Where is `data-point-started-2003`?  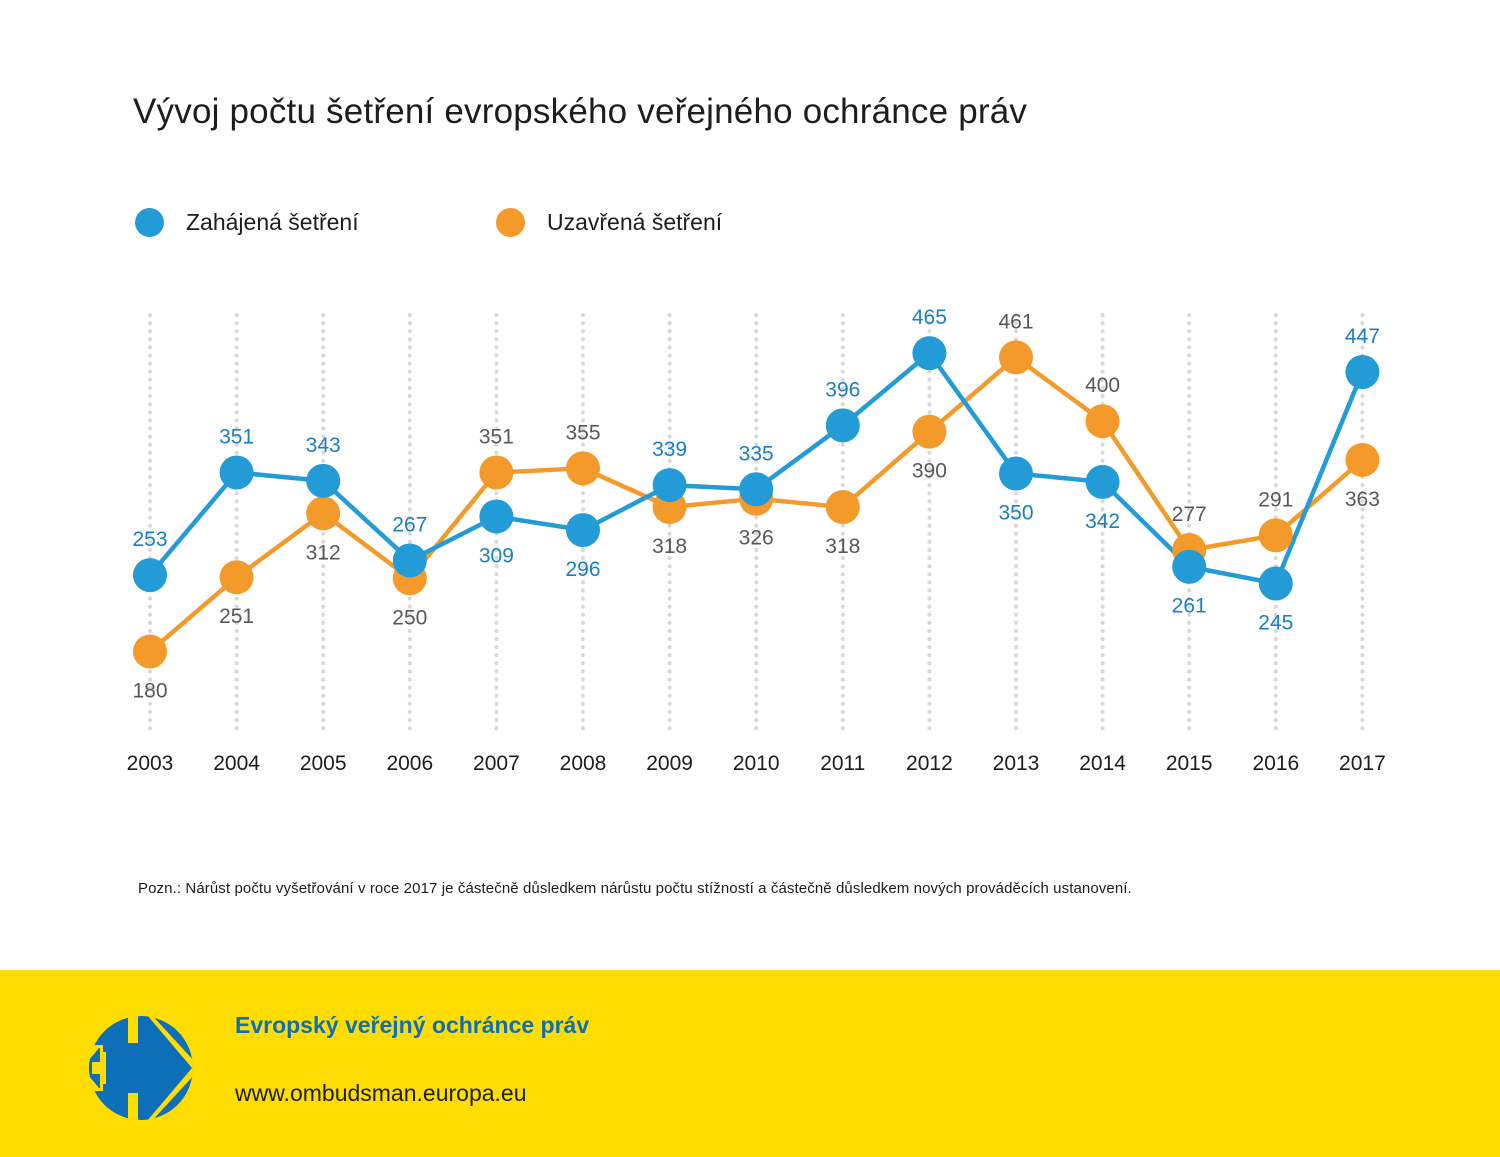 data-point-started-2003 is located at coordinates (150, 575).